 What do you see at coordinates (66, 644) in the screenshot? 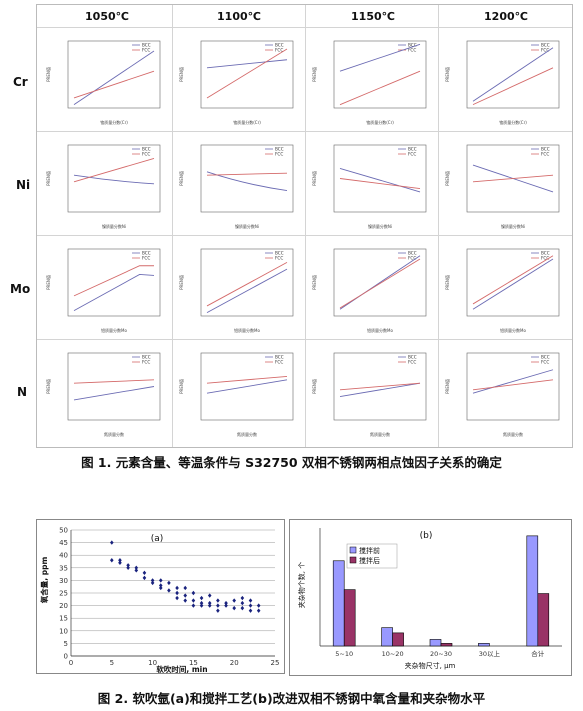
I see `ytick-label: 5` at bounding box center [66, 644].